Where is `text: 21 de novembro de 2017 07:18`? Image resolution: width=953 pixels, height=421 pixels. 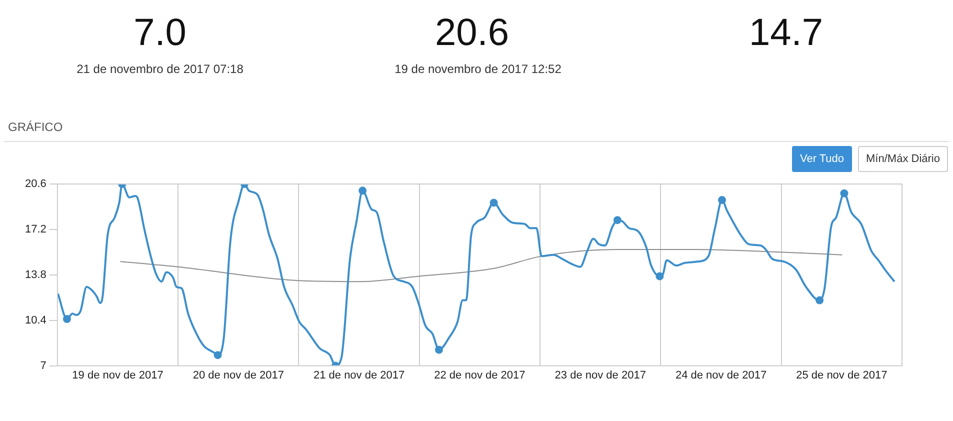
text: 21 de novembro de 2017 07:18 is located at coordinates (160, 69).